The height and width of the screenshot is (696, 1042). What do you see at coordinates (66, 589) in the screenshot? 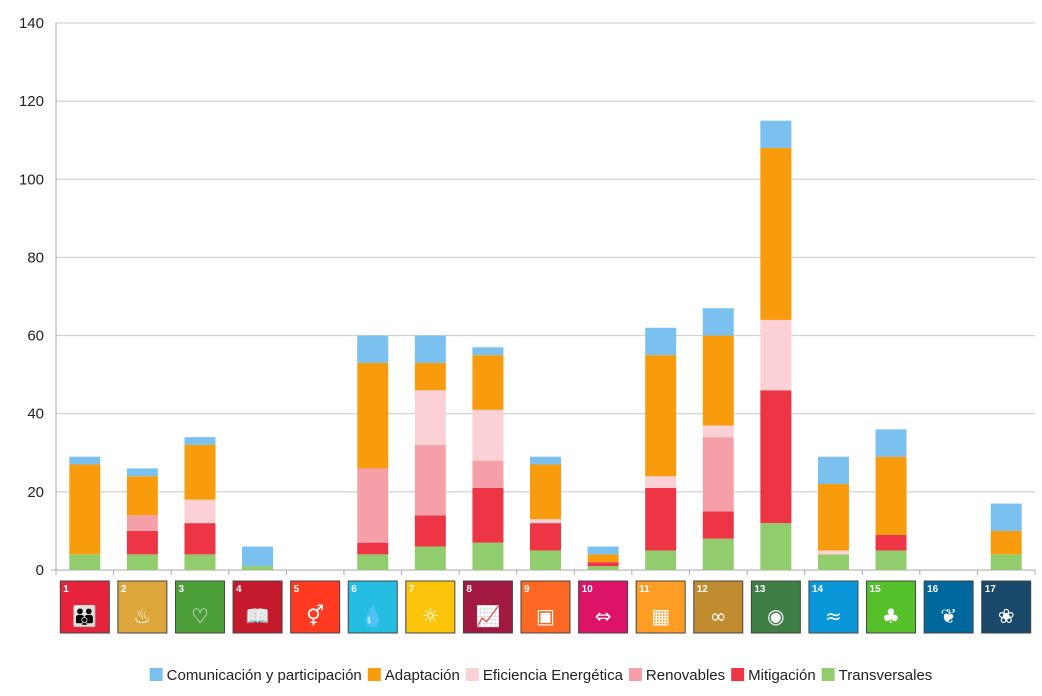
I see `x-tick-label-1: 1` at bounding box center [66, 589].